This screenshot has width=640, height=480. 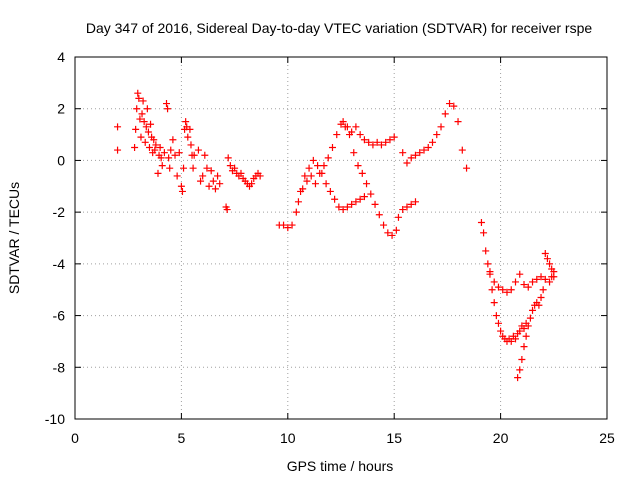 I want to click on series-arc-g, so click(x=406, y=209).